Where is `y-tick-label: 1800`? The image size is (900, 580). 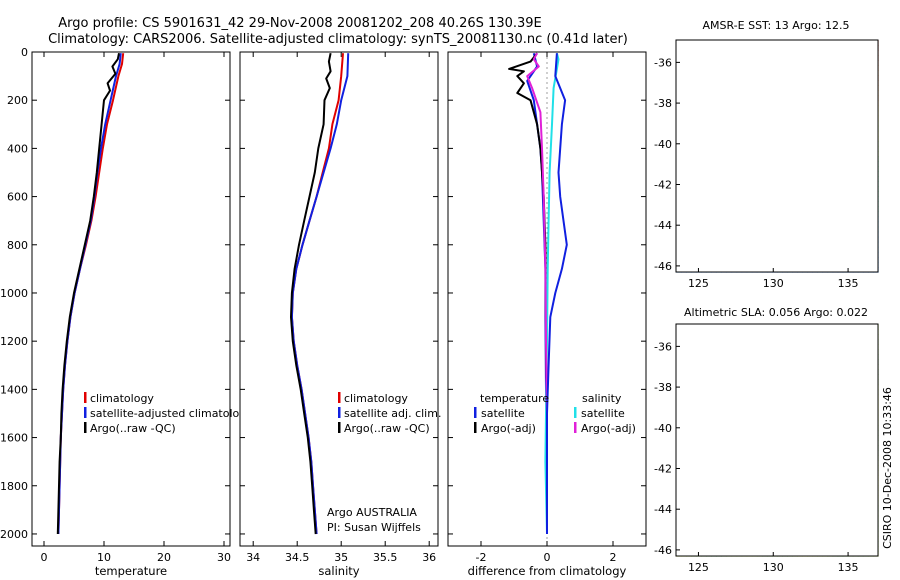
y-tick-label: 1800 is located at coordinates (14, 486).